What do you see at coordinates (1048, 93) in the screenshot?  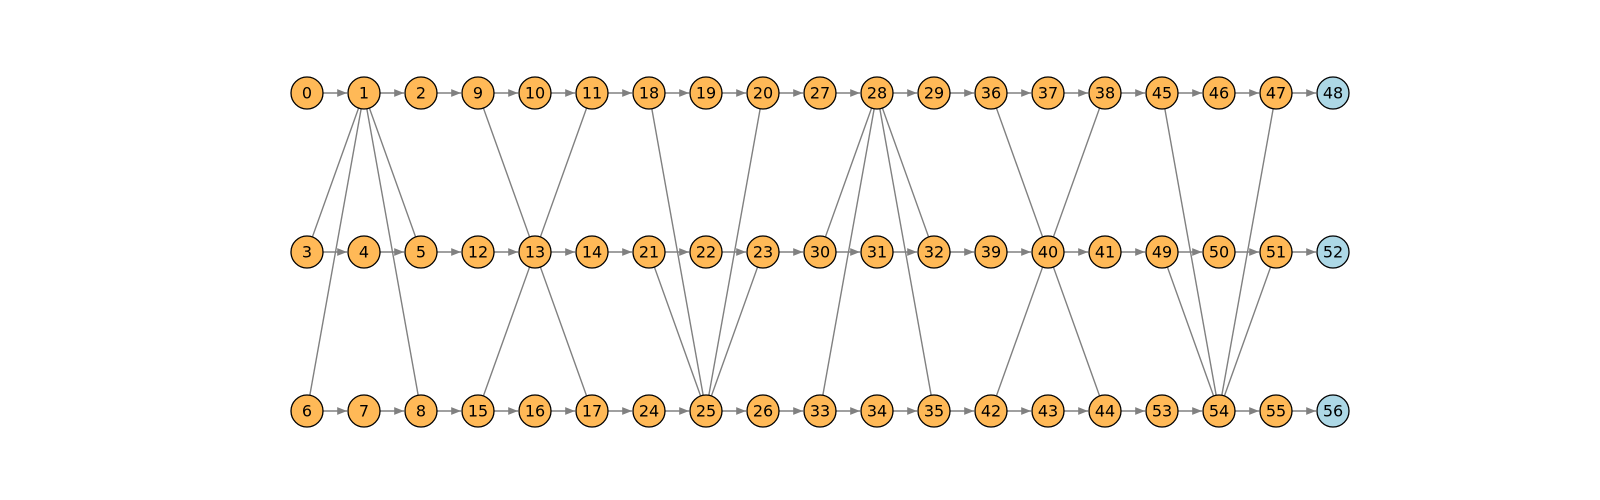 I see `node-37: 37` at bounding box center [1048, 93].